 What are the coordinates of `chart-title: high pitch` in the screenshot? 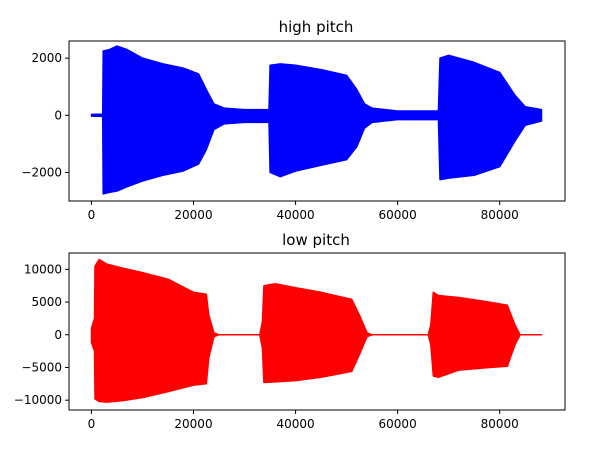 It's located at (316, 27).